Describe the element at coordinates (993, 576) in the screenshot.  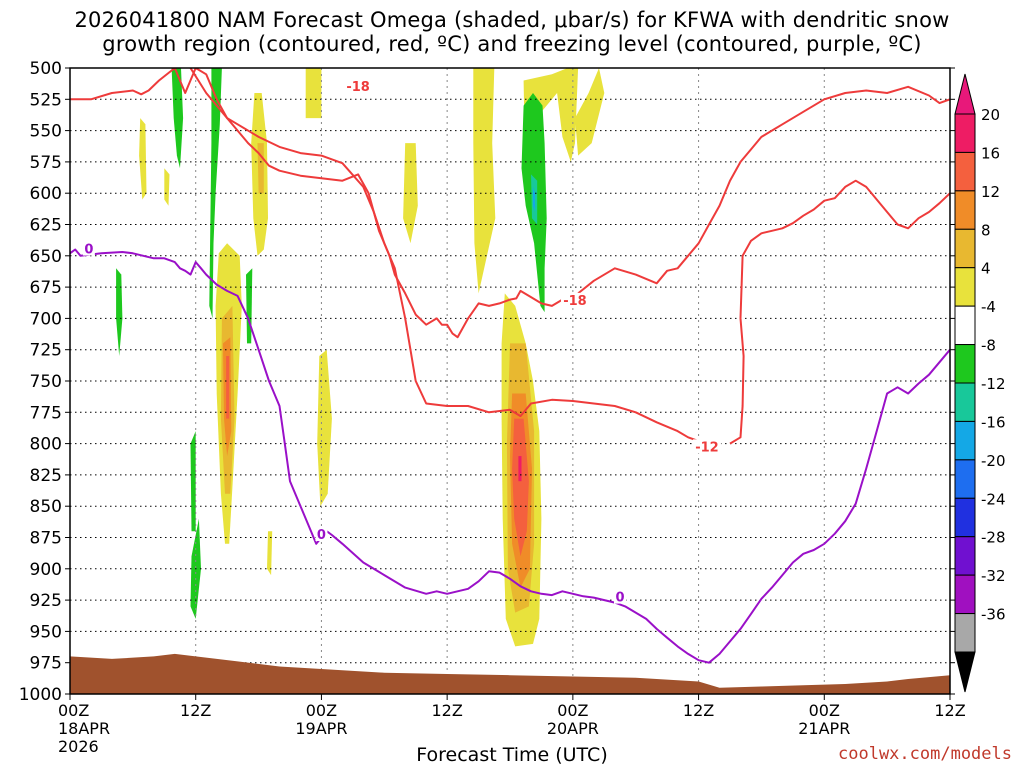
I see `colorbar-label: -32` at that location.